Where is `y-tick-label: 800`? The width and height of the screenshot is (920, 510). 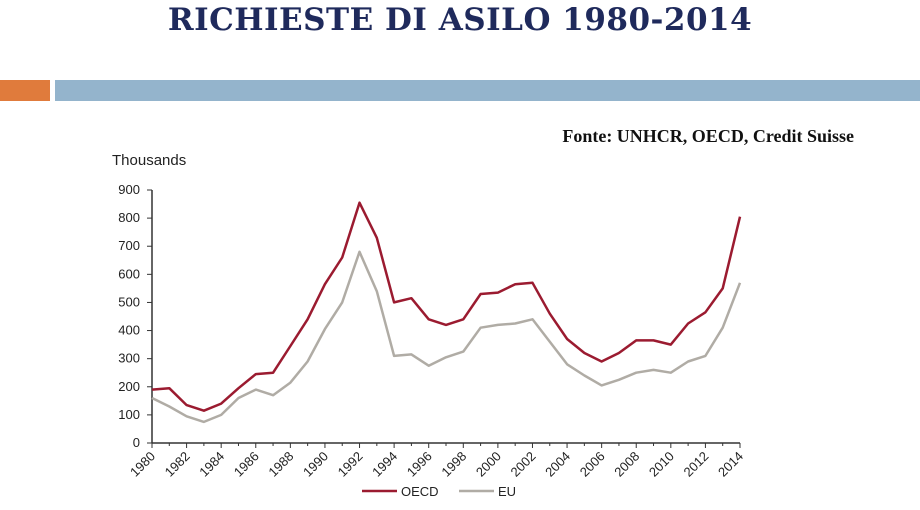
y-tick-label: 800 is located at coordinates (129, 217).